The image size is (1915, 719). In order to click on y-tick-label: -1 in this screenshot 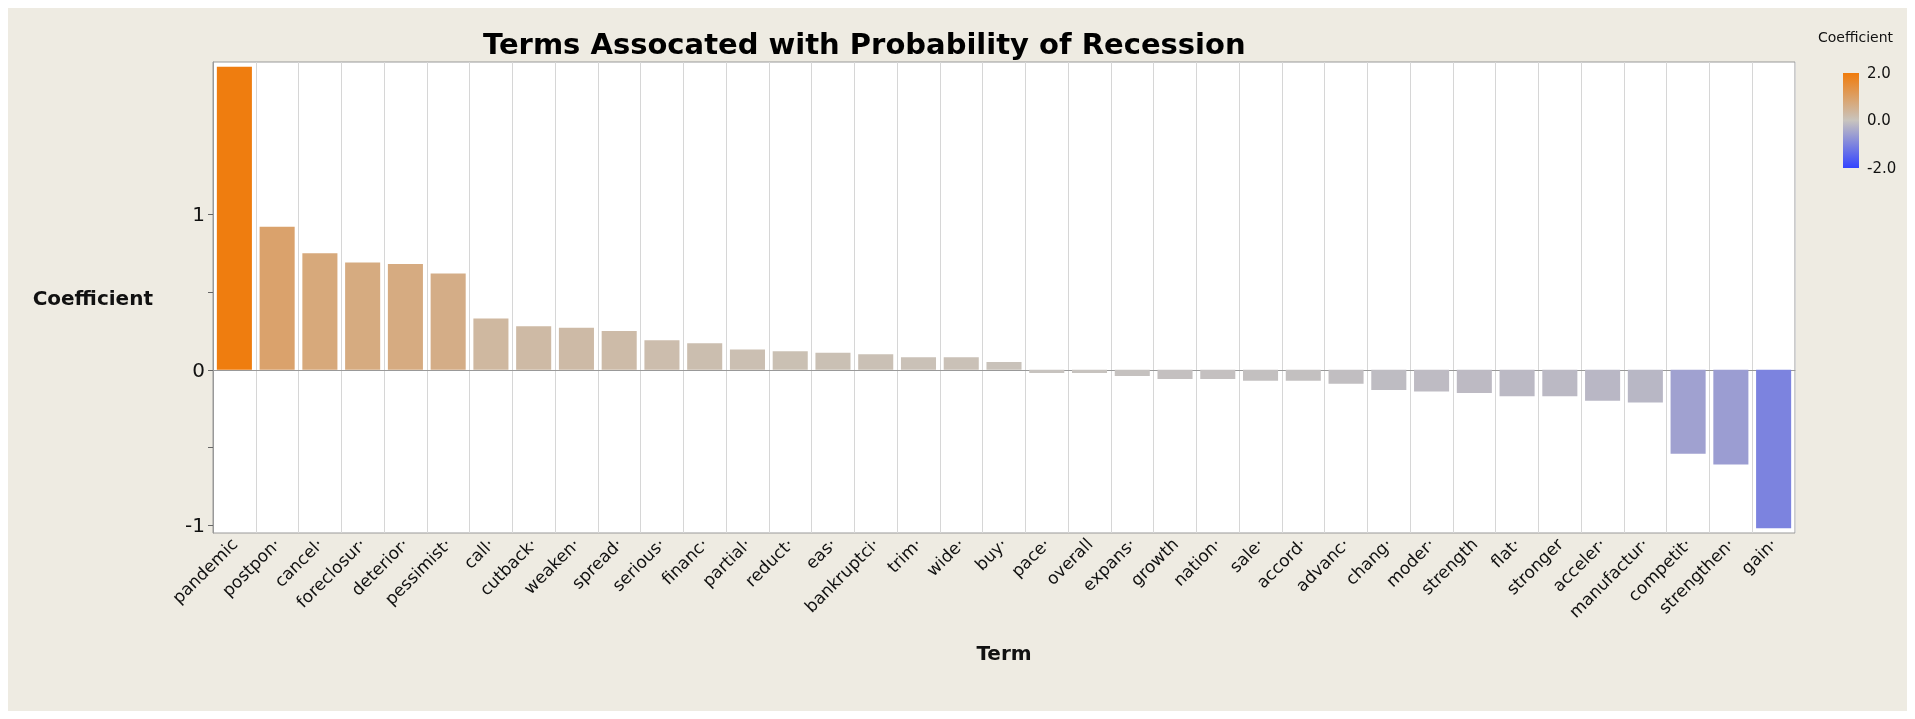, I will do `click(195, 525)`.